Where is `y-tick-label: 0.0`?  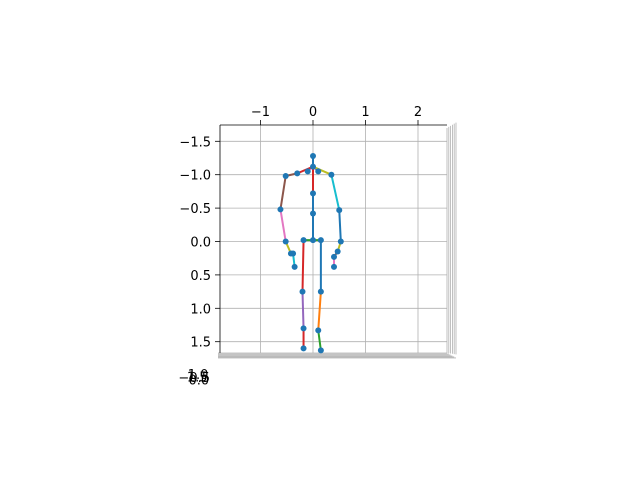 y-tick-label: 0.0 is located at coordinates (200, 243).